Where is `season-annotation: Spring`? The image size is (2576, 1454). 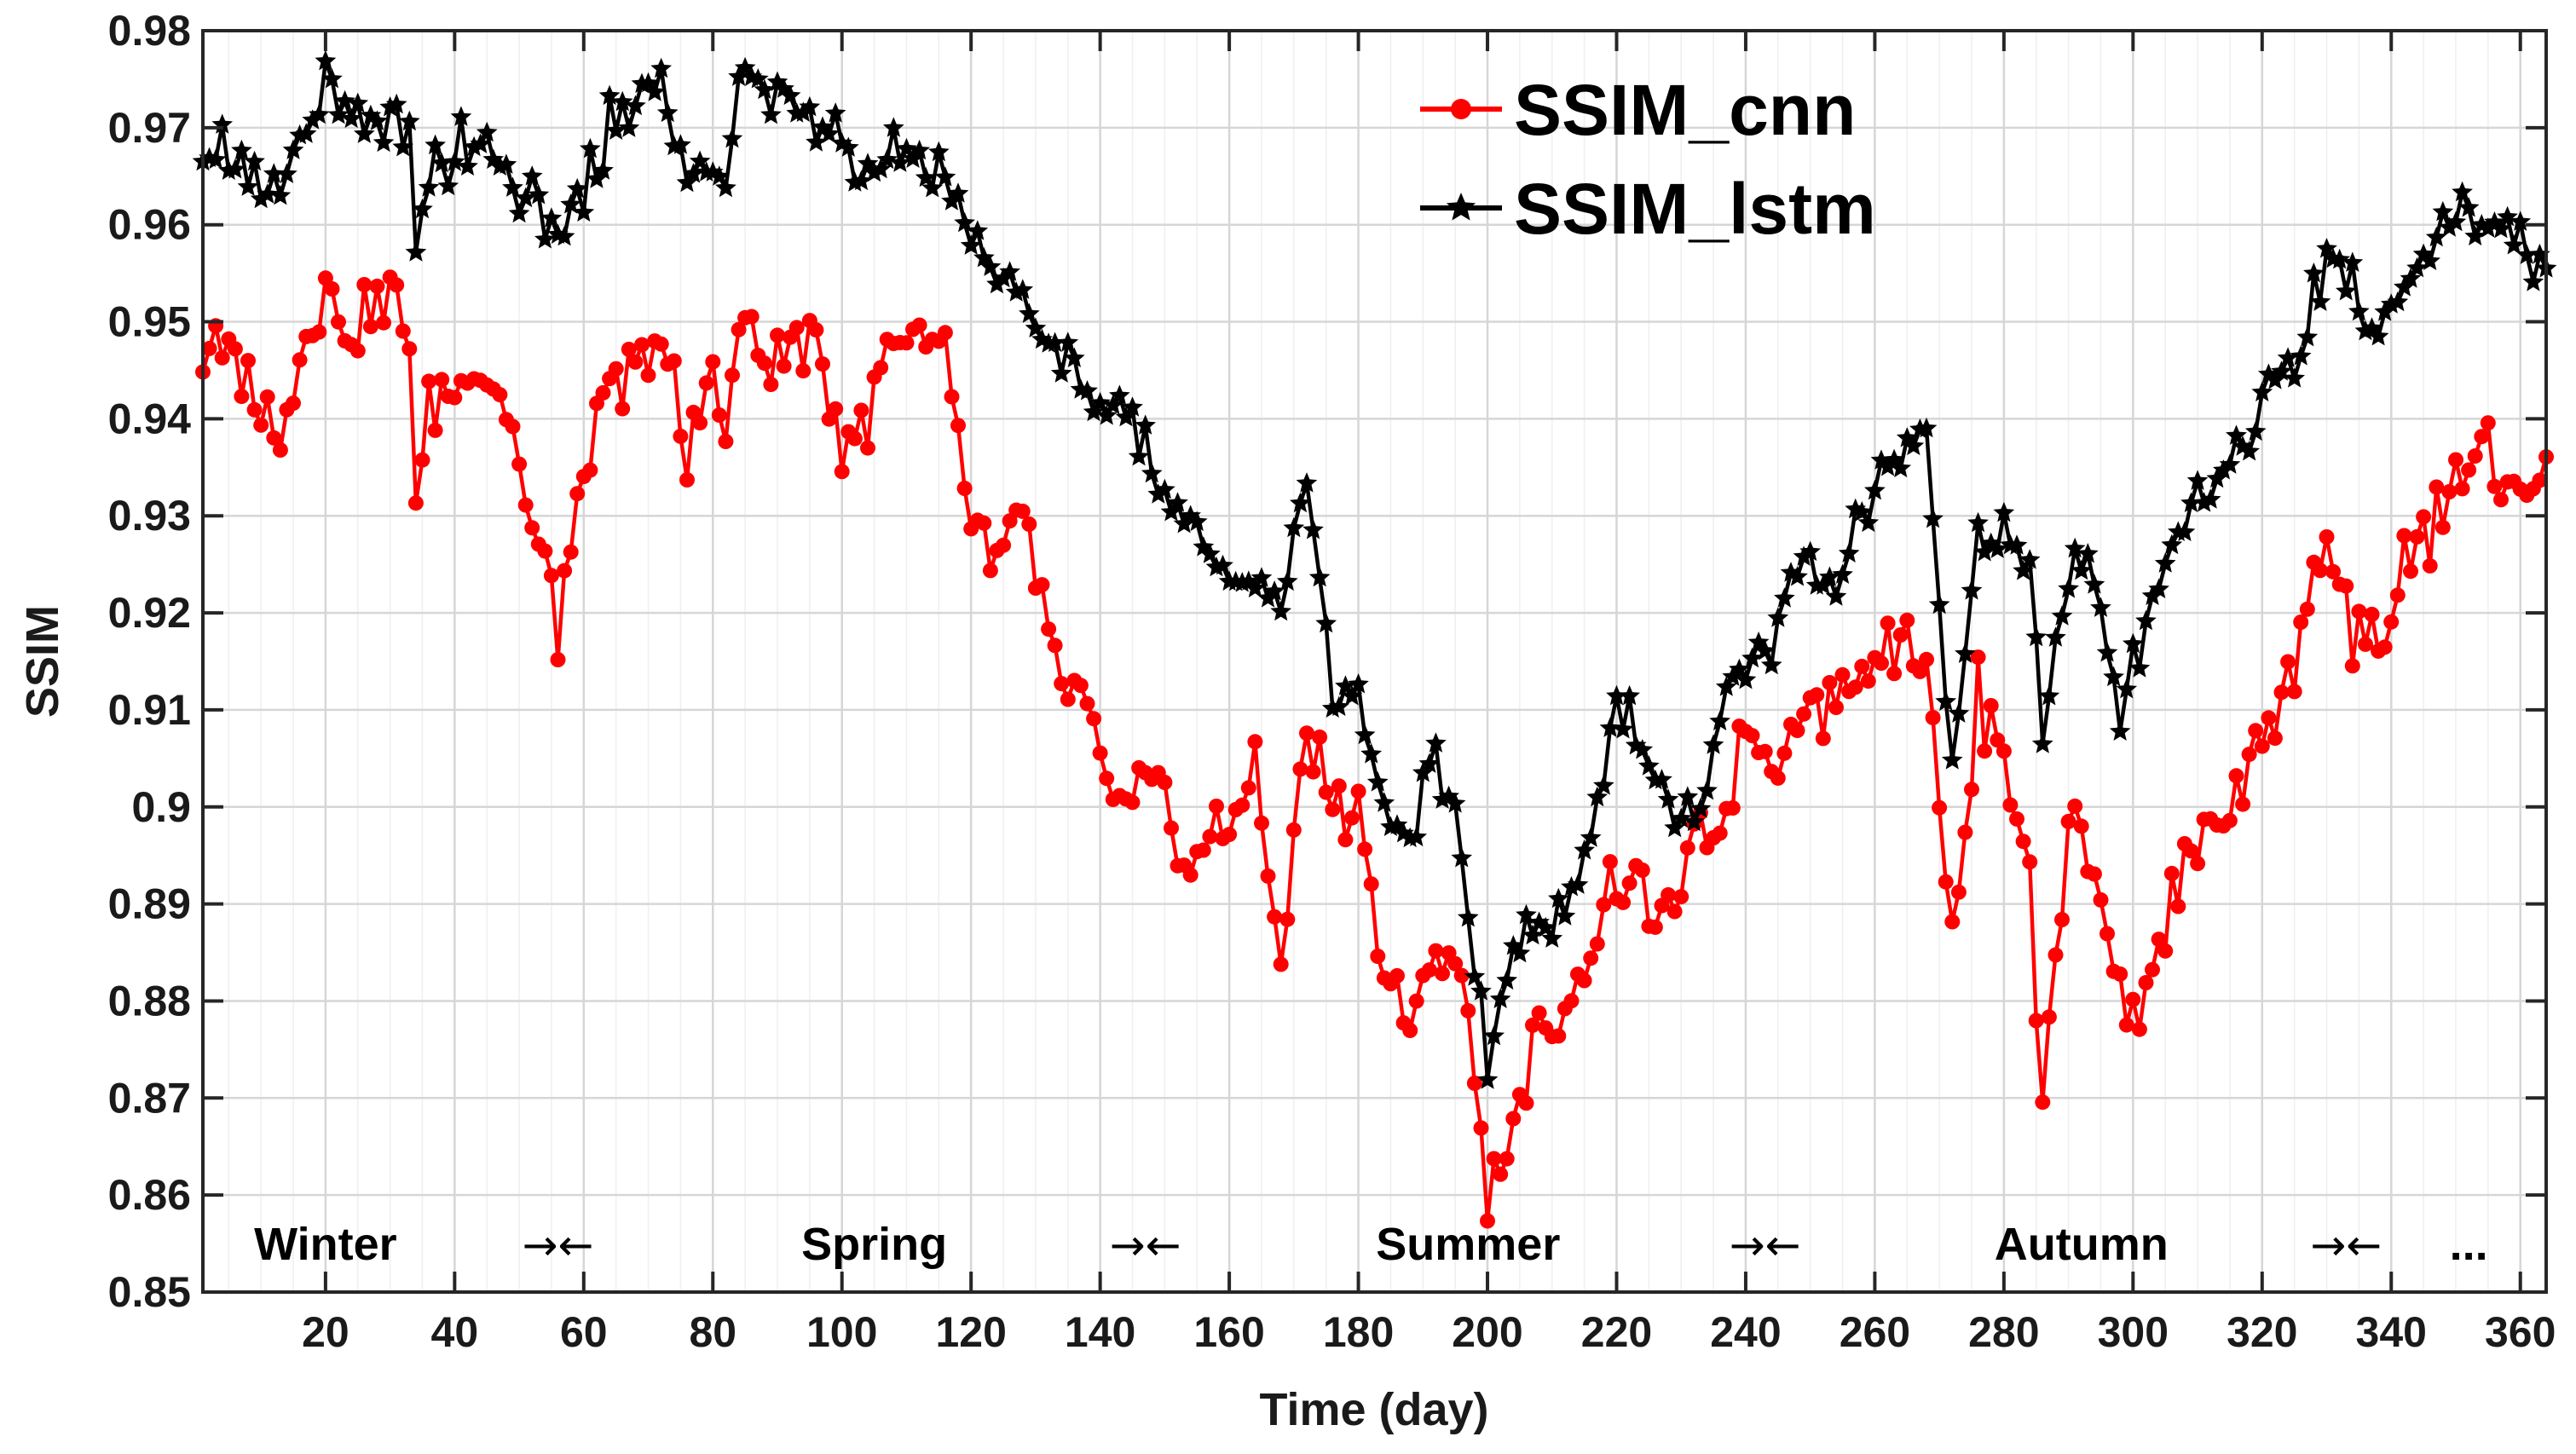 season-annotation: Spring is located at coordinates (874, 1244).